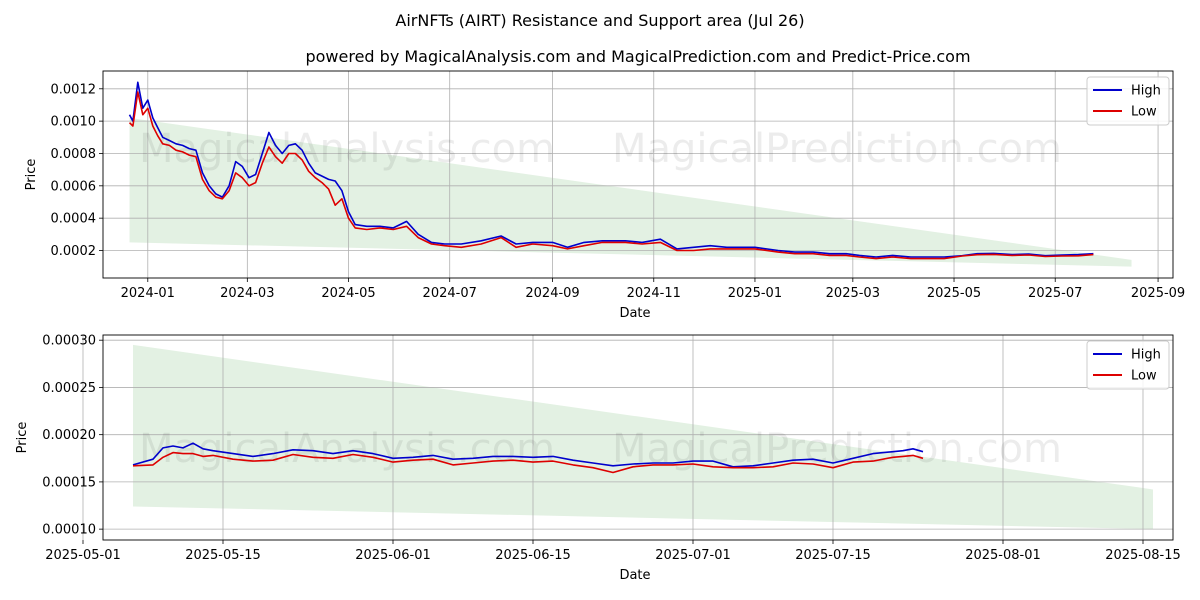 The height and width of the screenshot is (600, 1200). I want to click on x-tick-label: 2024-09, so click(552, 293).